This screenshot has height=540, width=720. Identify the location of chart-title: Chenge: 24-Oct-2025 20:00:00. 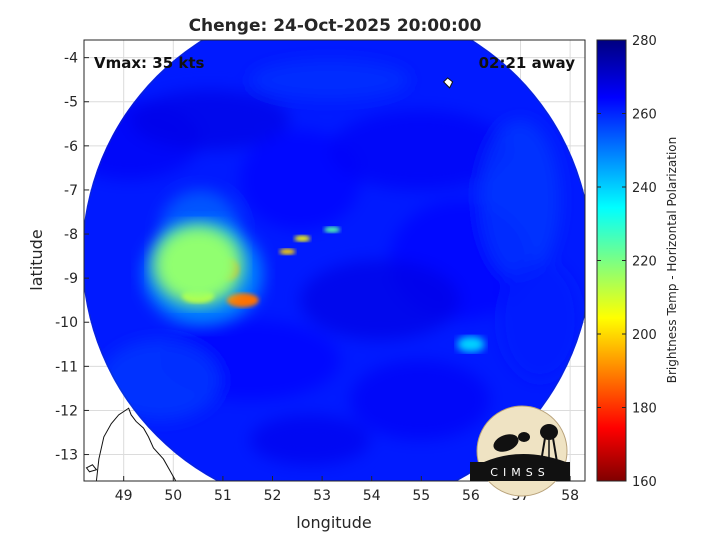
(335, 26).